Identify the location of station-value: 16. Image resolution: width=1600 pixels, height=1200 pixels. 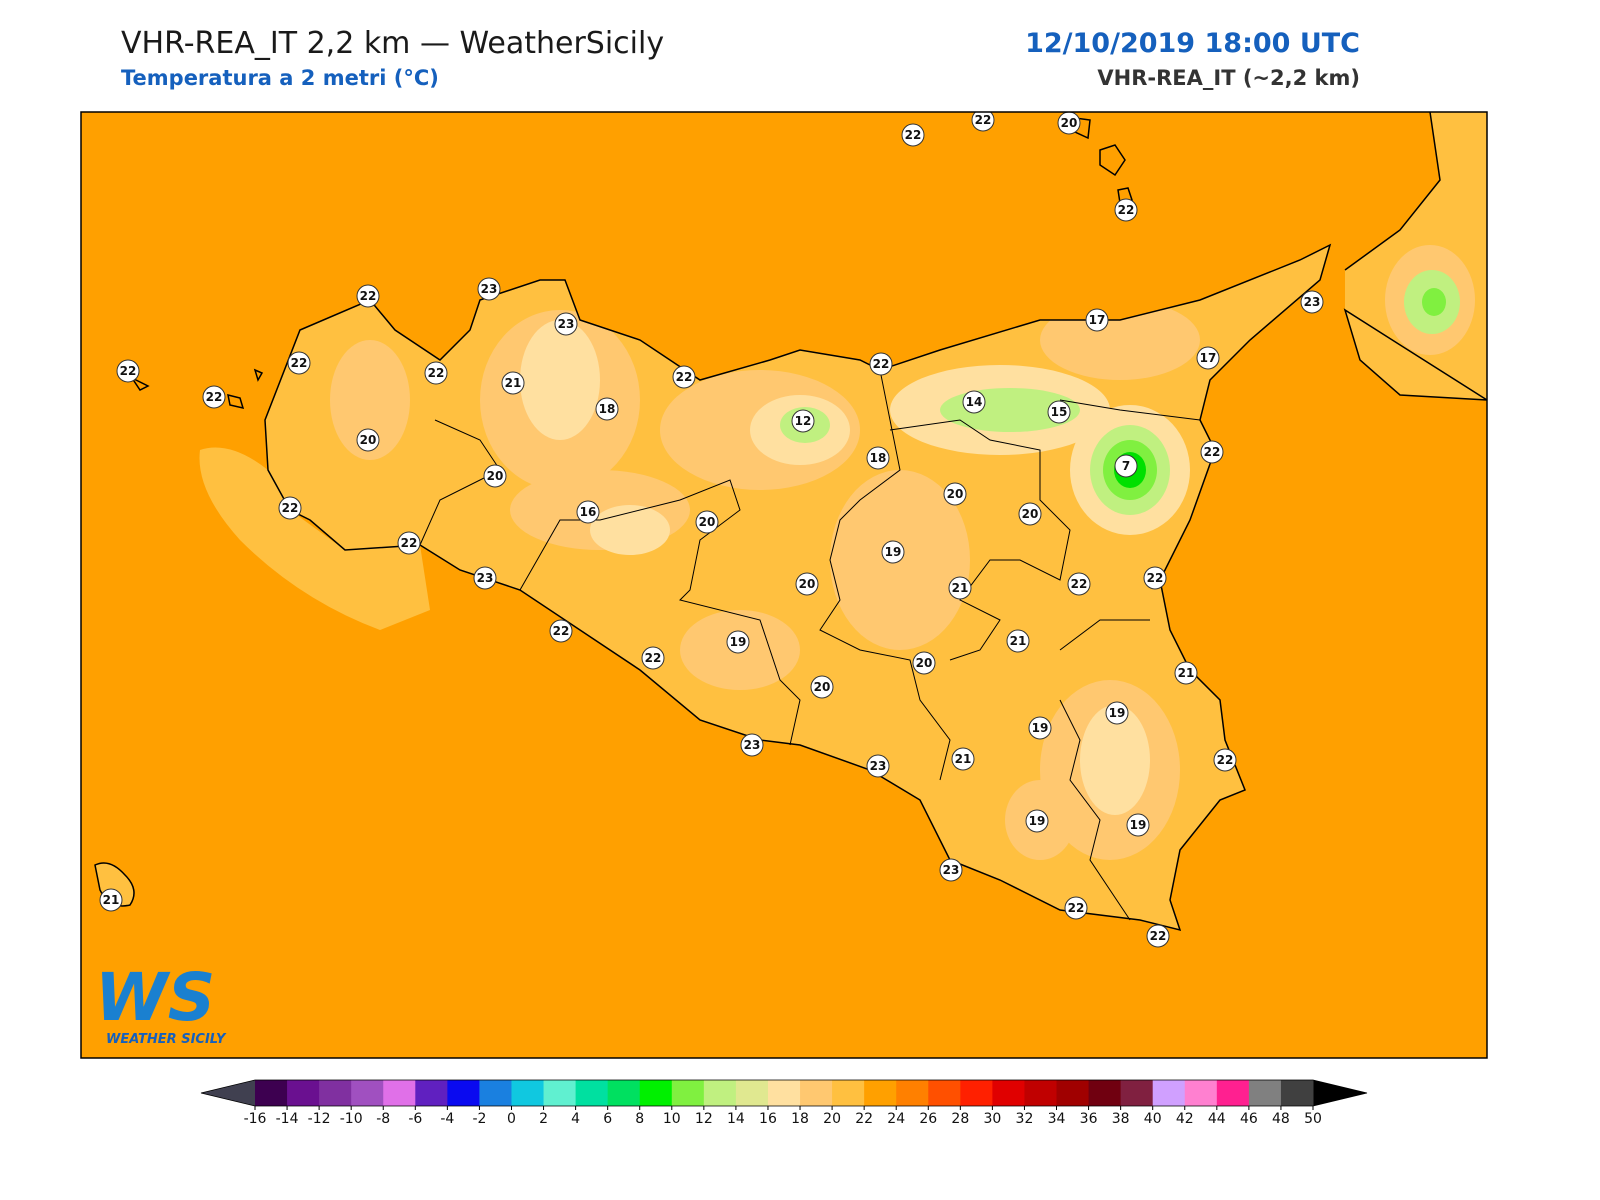
(588, 512).